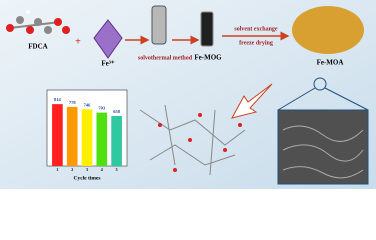 Image resolution: width=376 pixels, height=240 pixels. What do you see at coordinates (252, 101) in the screenshot?
I see `big-arrow` at bounding box center [252, 101].